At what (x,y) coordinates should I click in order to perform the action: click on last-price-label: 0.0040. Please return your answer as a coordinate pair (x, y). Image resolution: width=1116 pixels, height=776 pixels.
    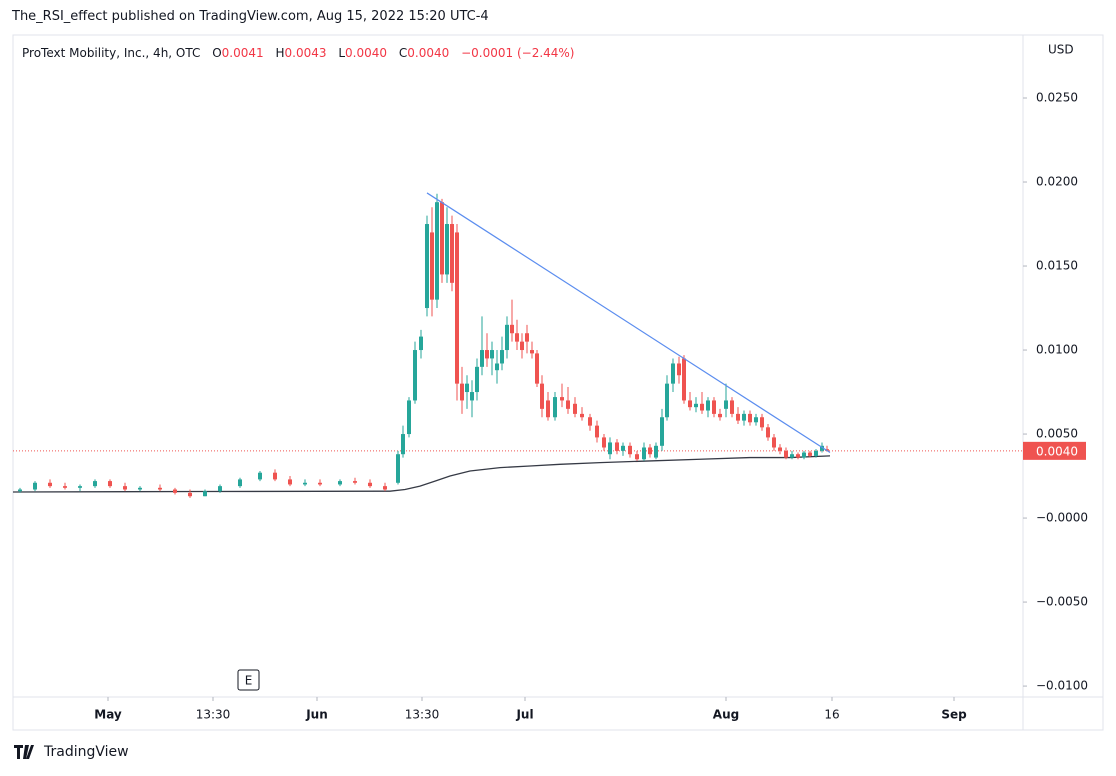
    Looking at the image, I should click on (1057, 451).